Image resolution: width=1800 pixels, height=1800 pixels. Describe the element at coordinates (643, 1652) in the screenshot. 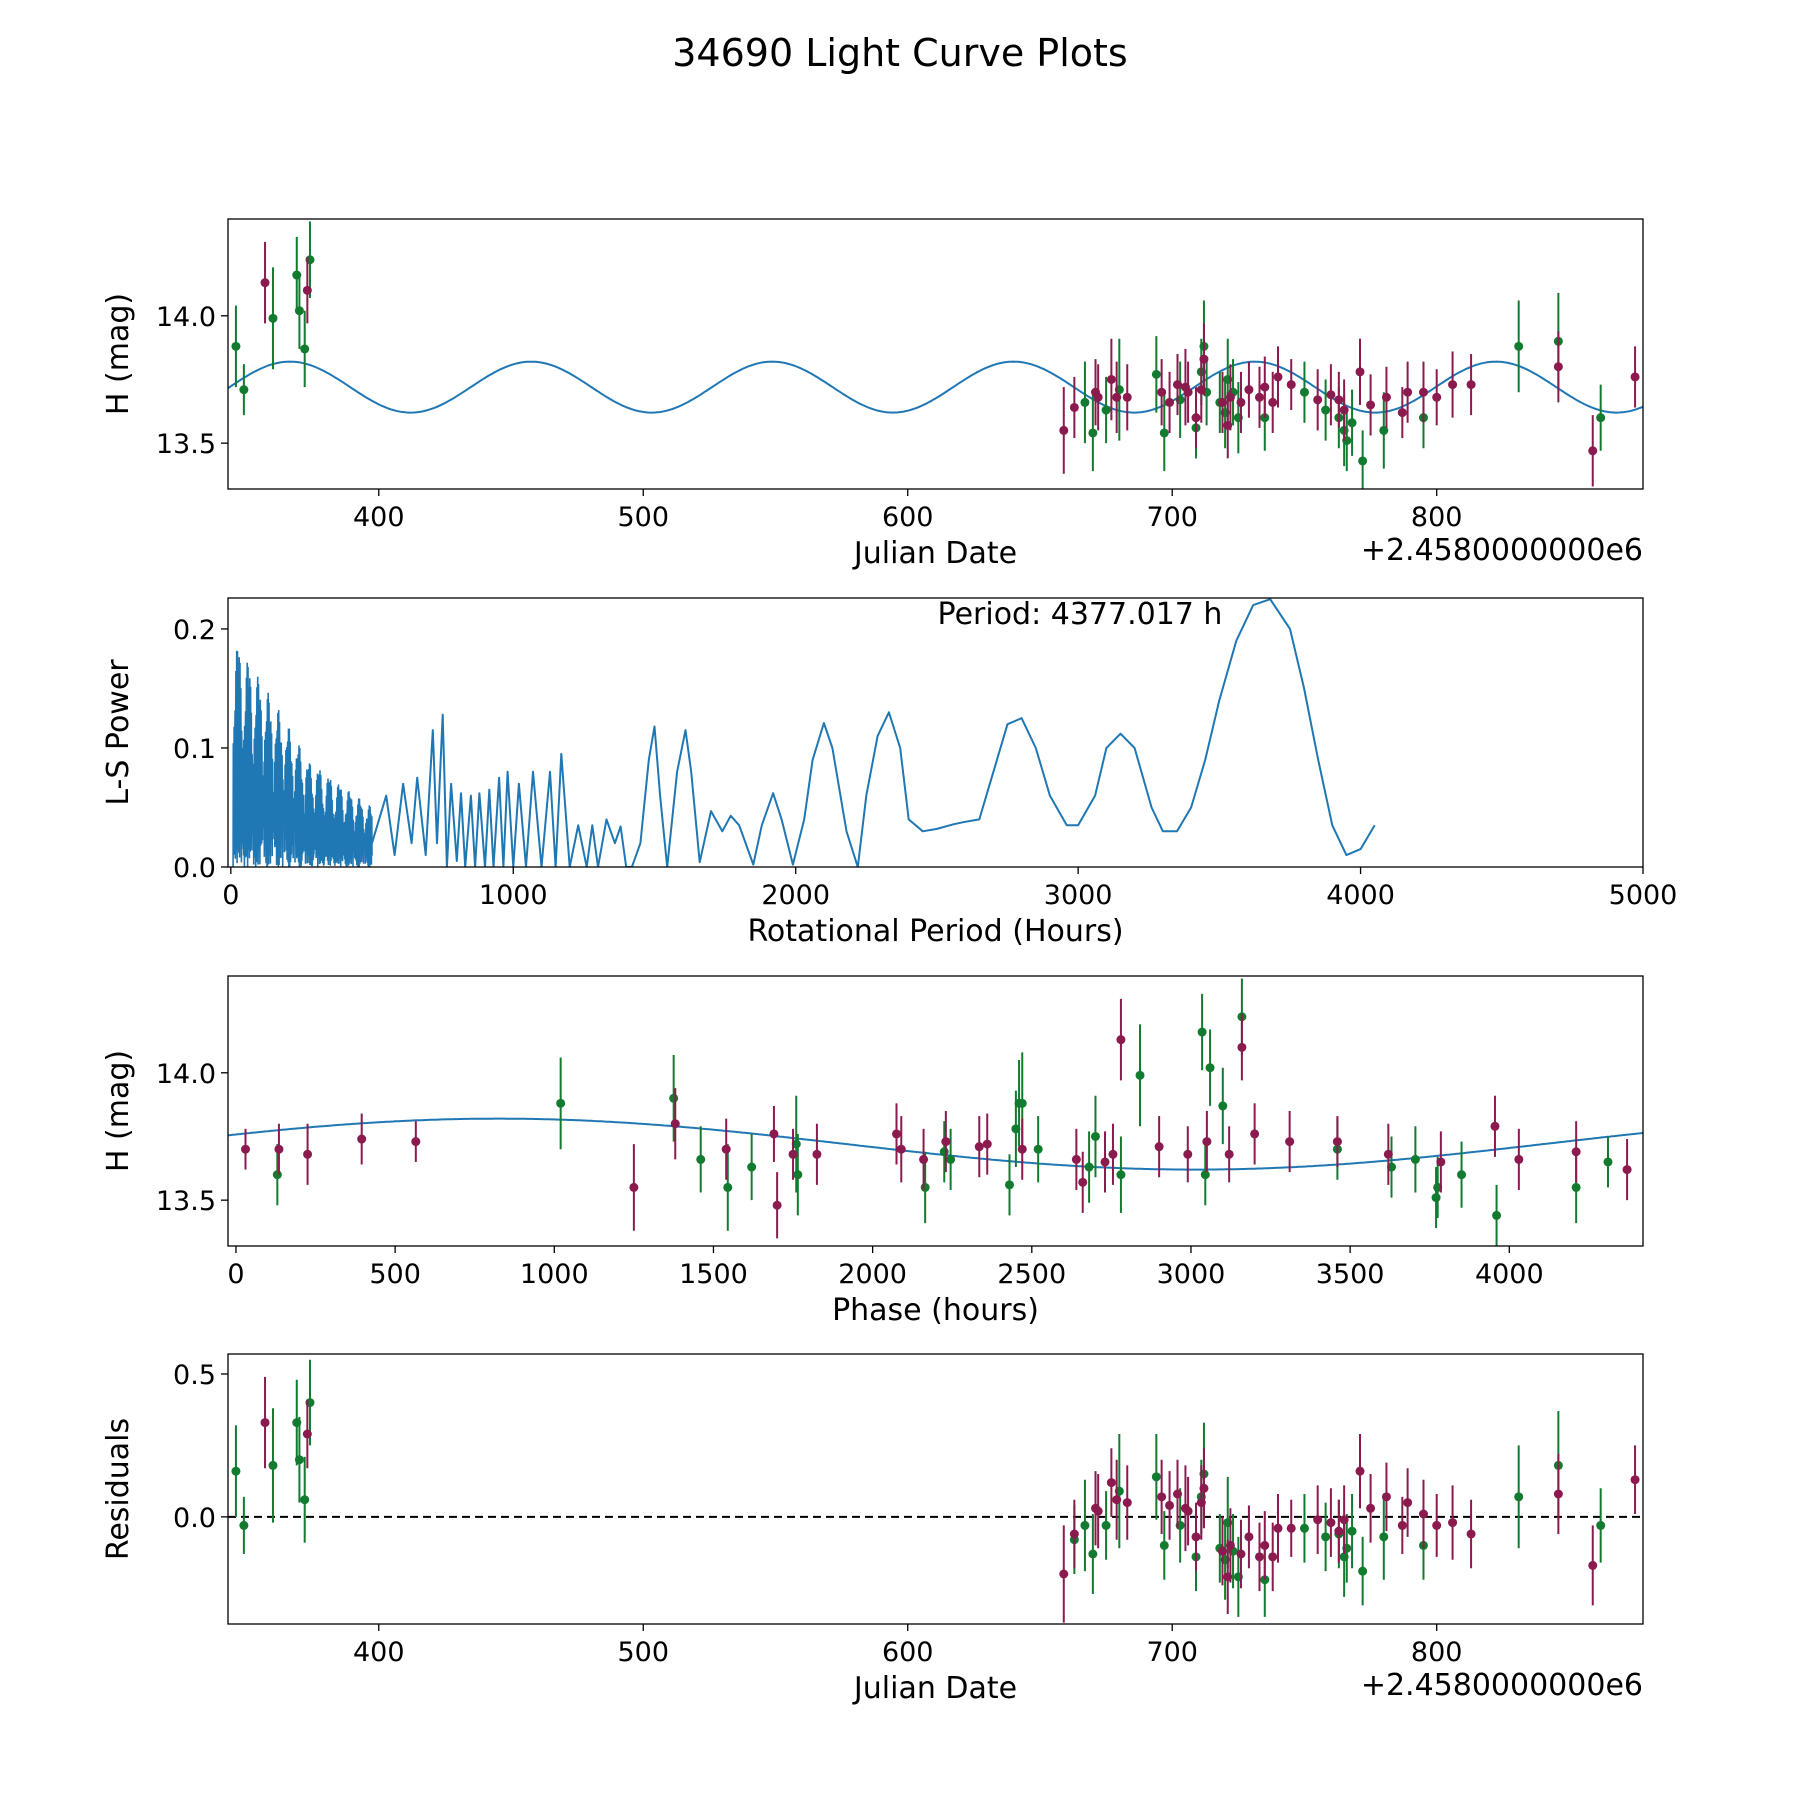

I see `residuals-xtick-label: 500` at that location.